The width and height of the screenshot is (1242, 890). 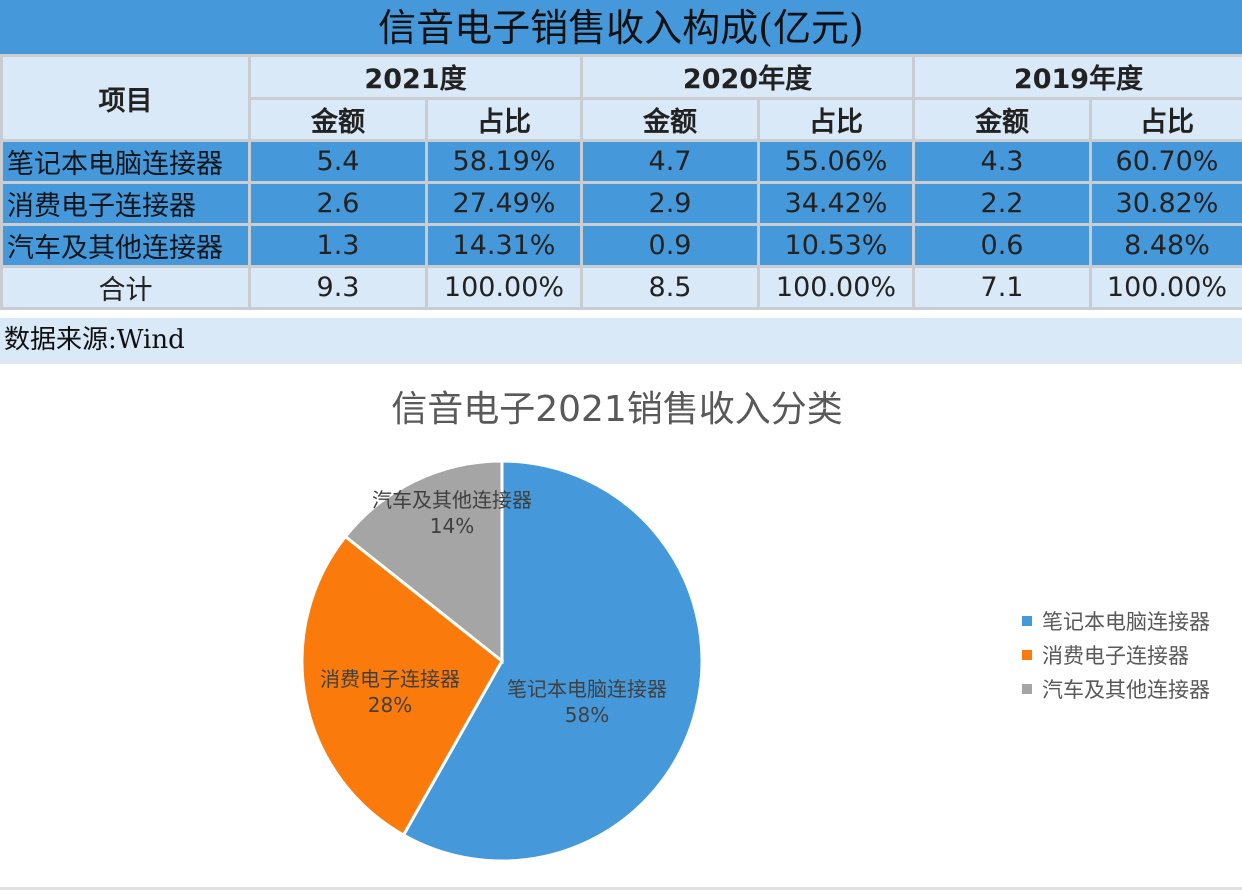 I want to click on legend-item-consumer: 消费电子连接器, so click(x=1116, y=655).